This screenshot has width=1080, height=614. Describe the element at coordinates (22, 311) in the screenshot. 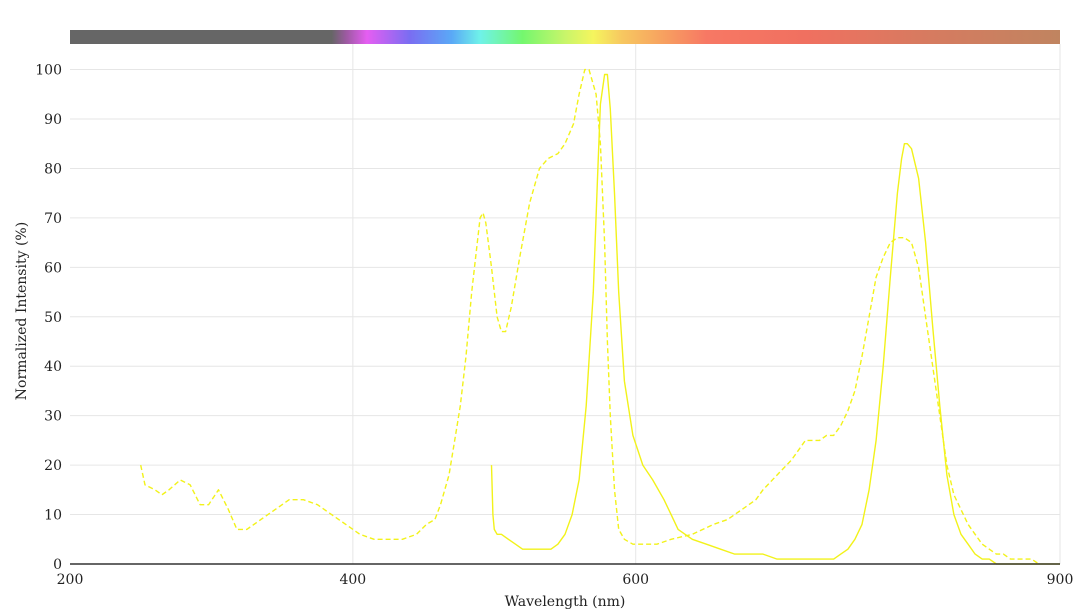

I see `y-axis-title: Normalized Intensity (%)` at that location.